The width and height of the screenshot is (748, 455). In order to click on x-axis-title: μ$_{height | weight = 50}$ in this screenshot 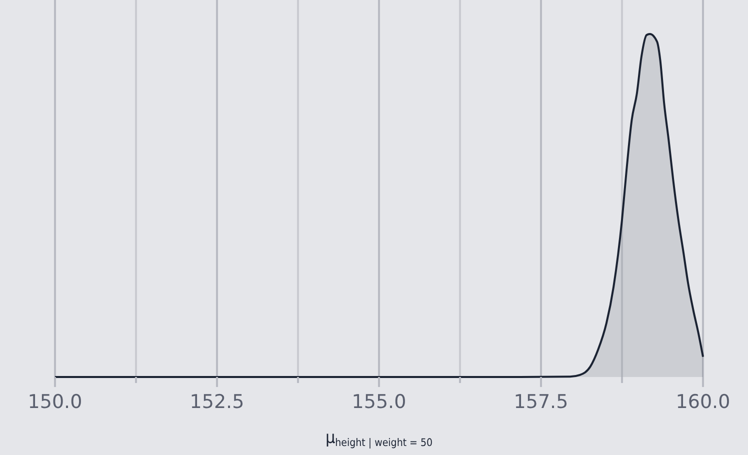, I will do `click(379, 438)`.